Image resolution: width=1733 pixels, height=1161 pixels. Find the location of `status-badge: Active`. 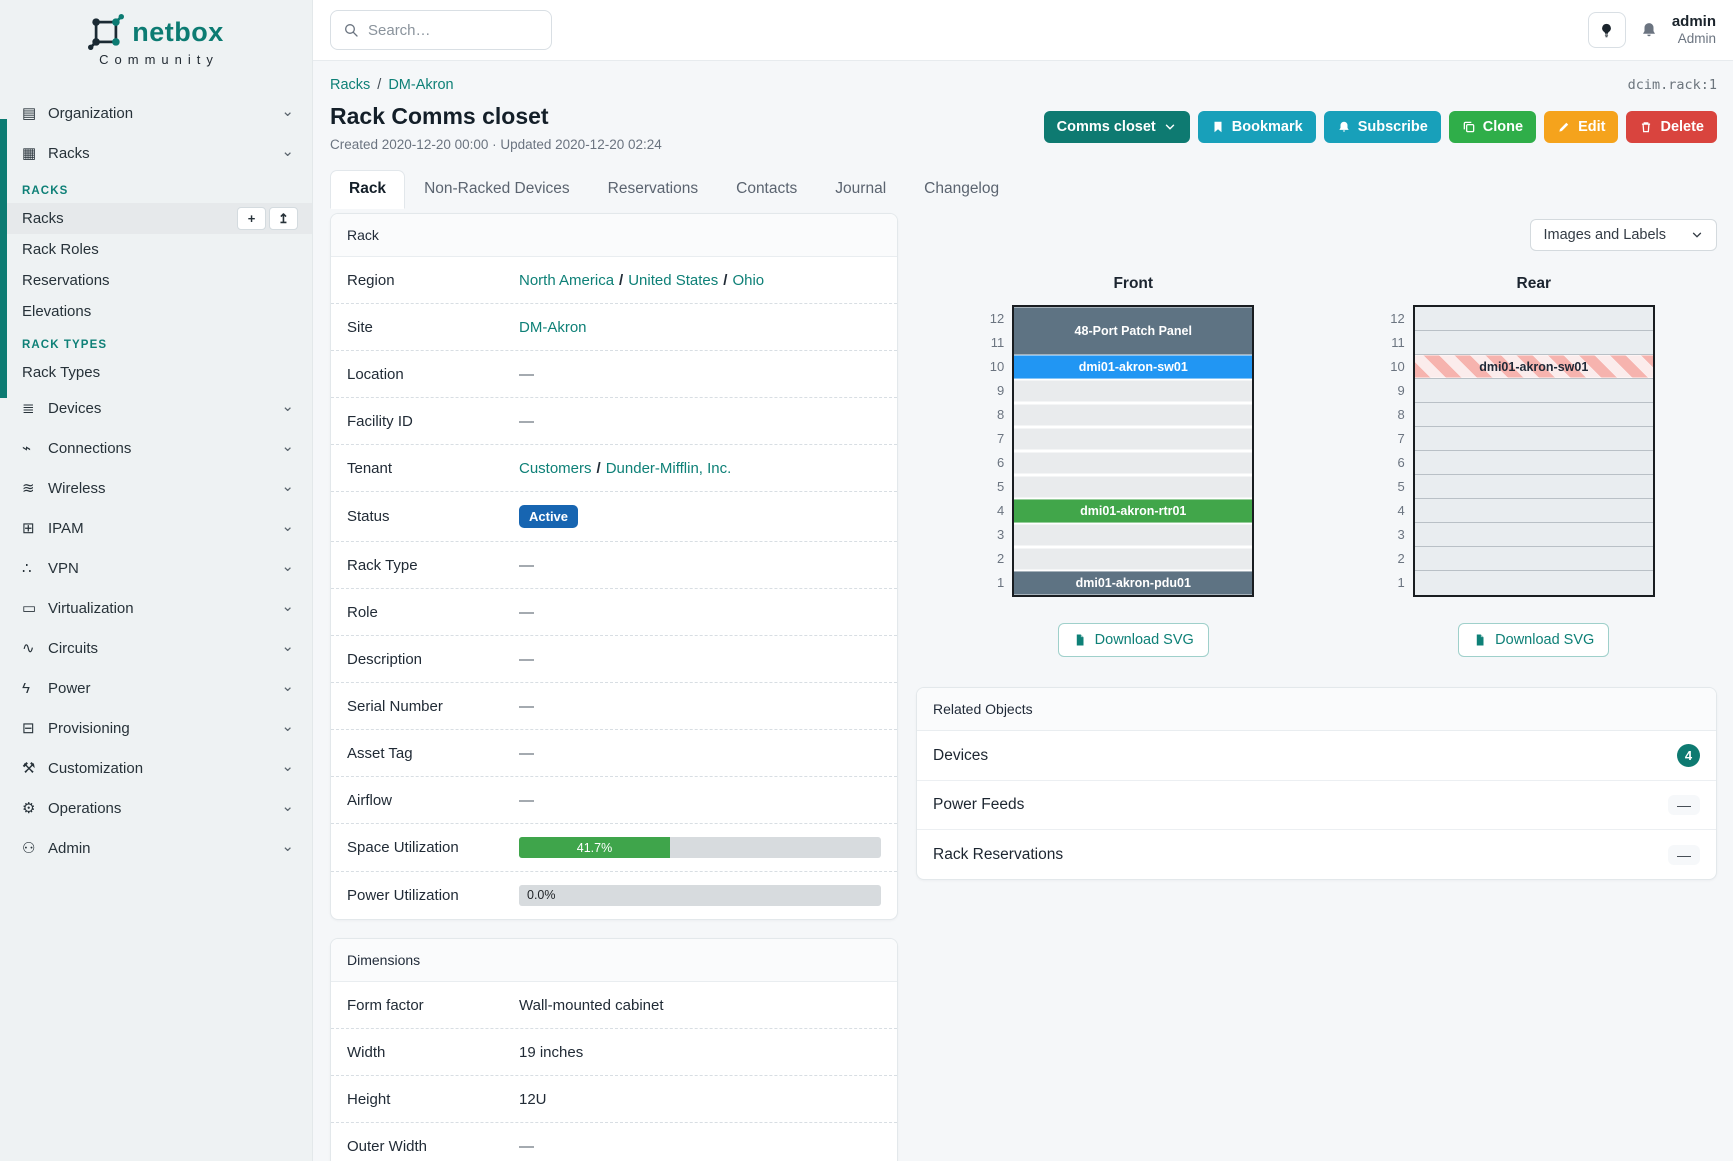

status-badge: Active is located at coordinates (549, 516).